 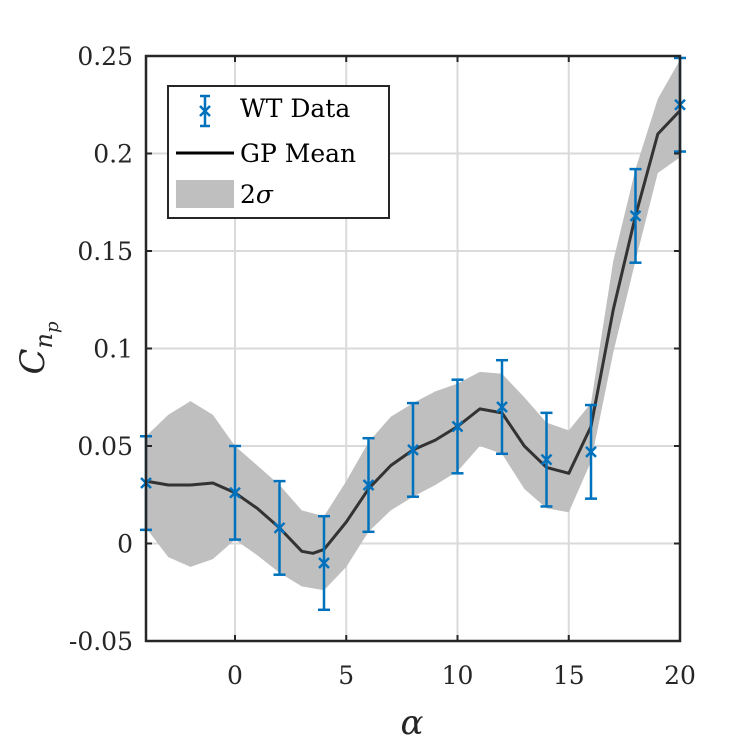 What do you see at coordinates (105, 251) in the screenshot?
I see `y-tick-label-4: 0.15` at bounding box center [105, 251].